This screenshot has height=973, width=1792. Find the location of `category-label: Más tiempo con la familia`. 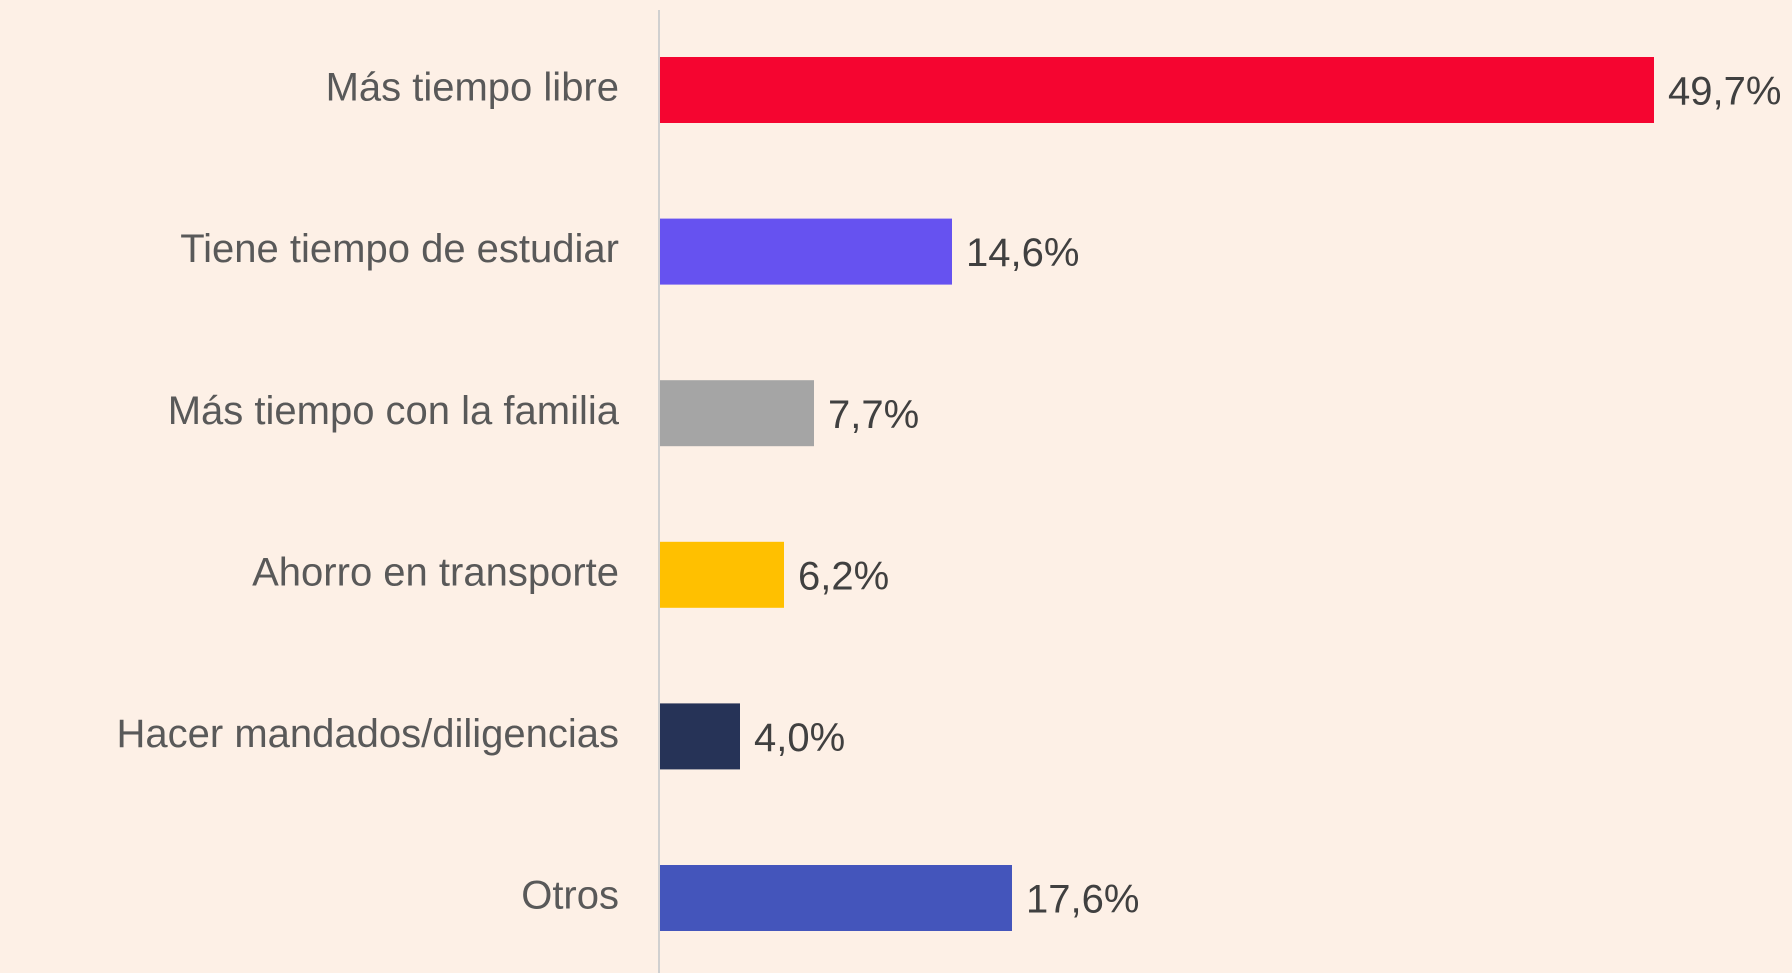

category-label: Más tiempo con la familia is located at coordinates (394, 411).